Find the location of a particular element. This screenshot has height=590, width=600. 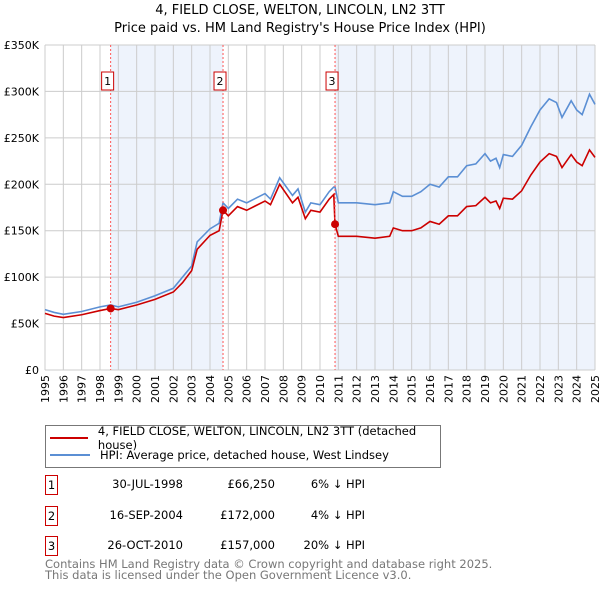

y-tick-label: £350K is located at coordinates (22, 45).